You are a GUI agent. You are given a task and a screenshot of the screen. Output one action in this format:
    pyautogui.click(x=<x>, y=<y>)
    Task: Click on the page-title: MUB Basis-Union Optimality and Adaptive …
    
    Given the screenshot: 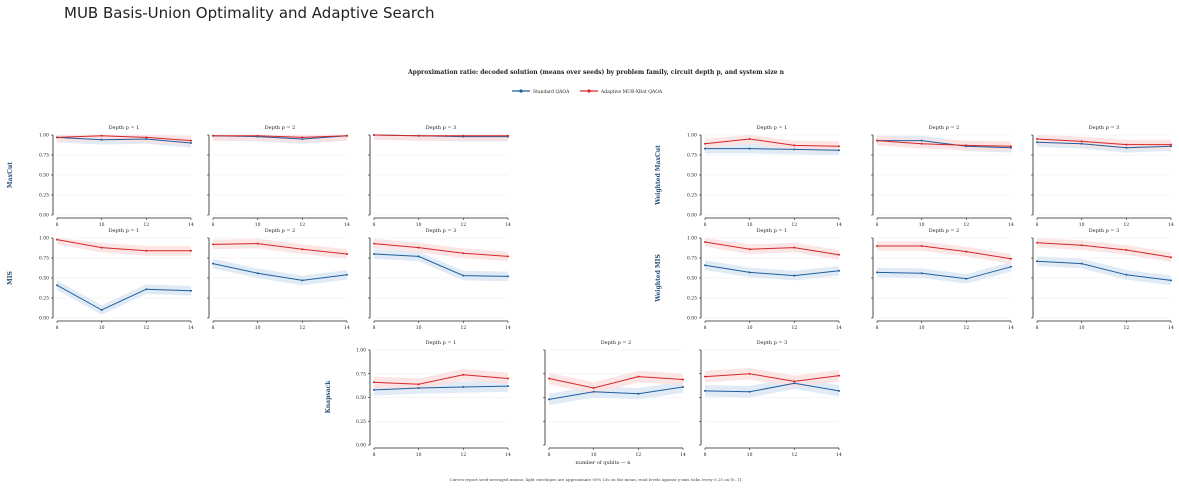 What is the action you would take?
    pyautogui.click(x=249, y=13)
    